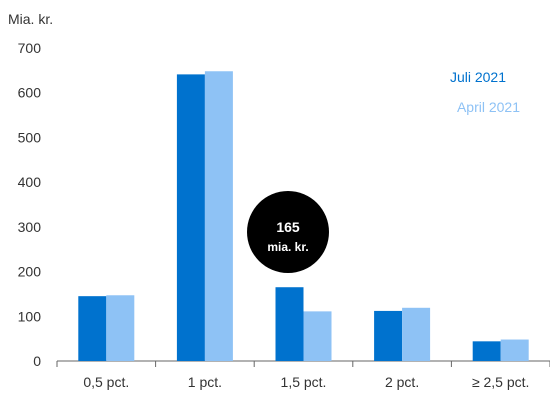 The height and width of the screenshot is (394, 550). What do you see at coordinates (485, 92) in the screenshot?
I see `legend: Juli 2021 April 2021` at bounding box center [485, 92].